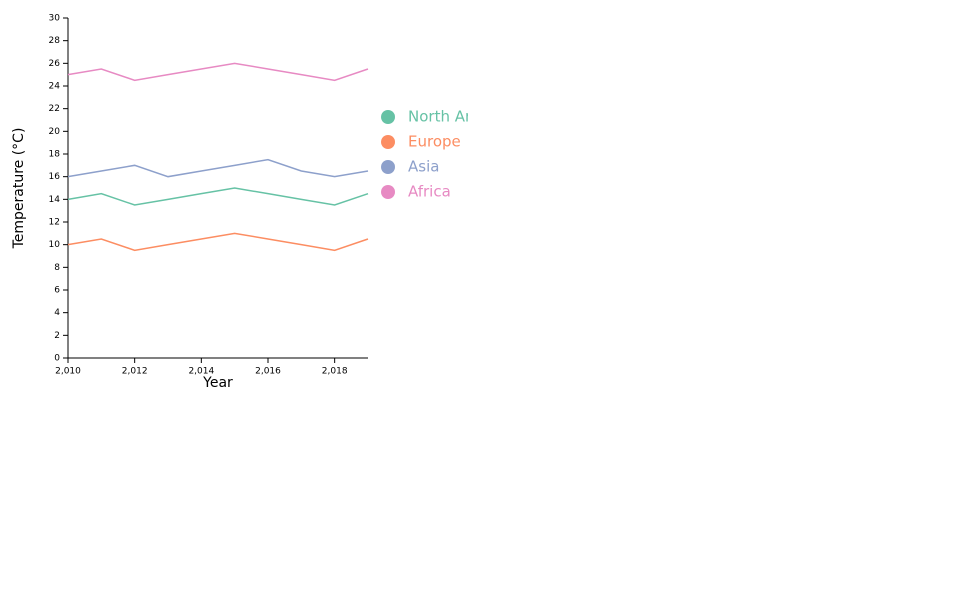 This screenshot has width=960, height=600. What do you see at coordinates (268, 372) in the screenshot?
I see `x-tick-label: 2,016` at bounding box center [268, 372].